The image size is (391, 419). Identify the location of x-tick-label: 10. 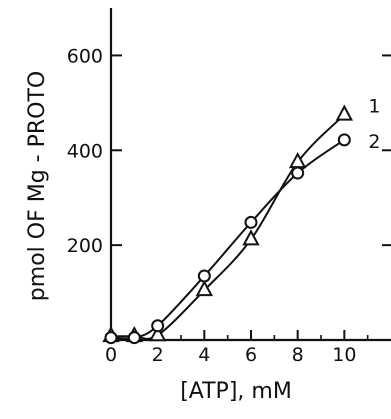
(344, 355).